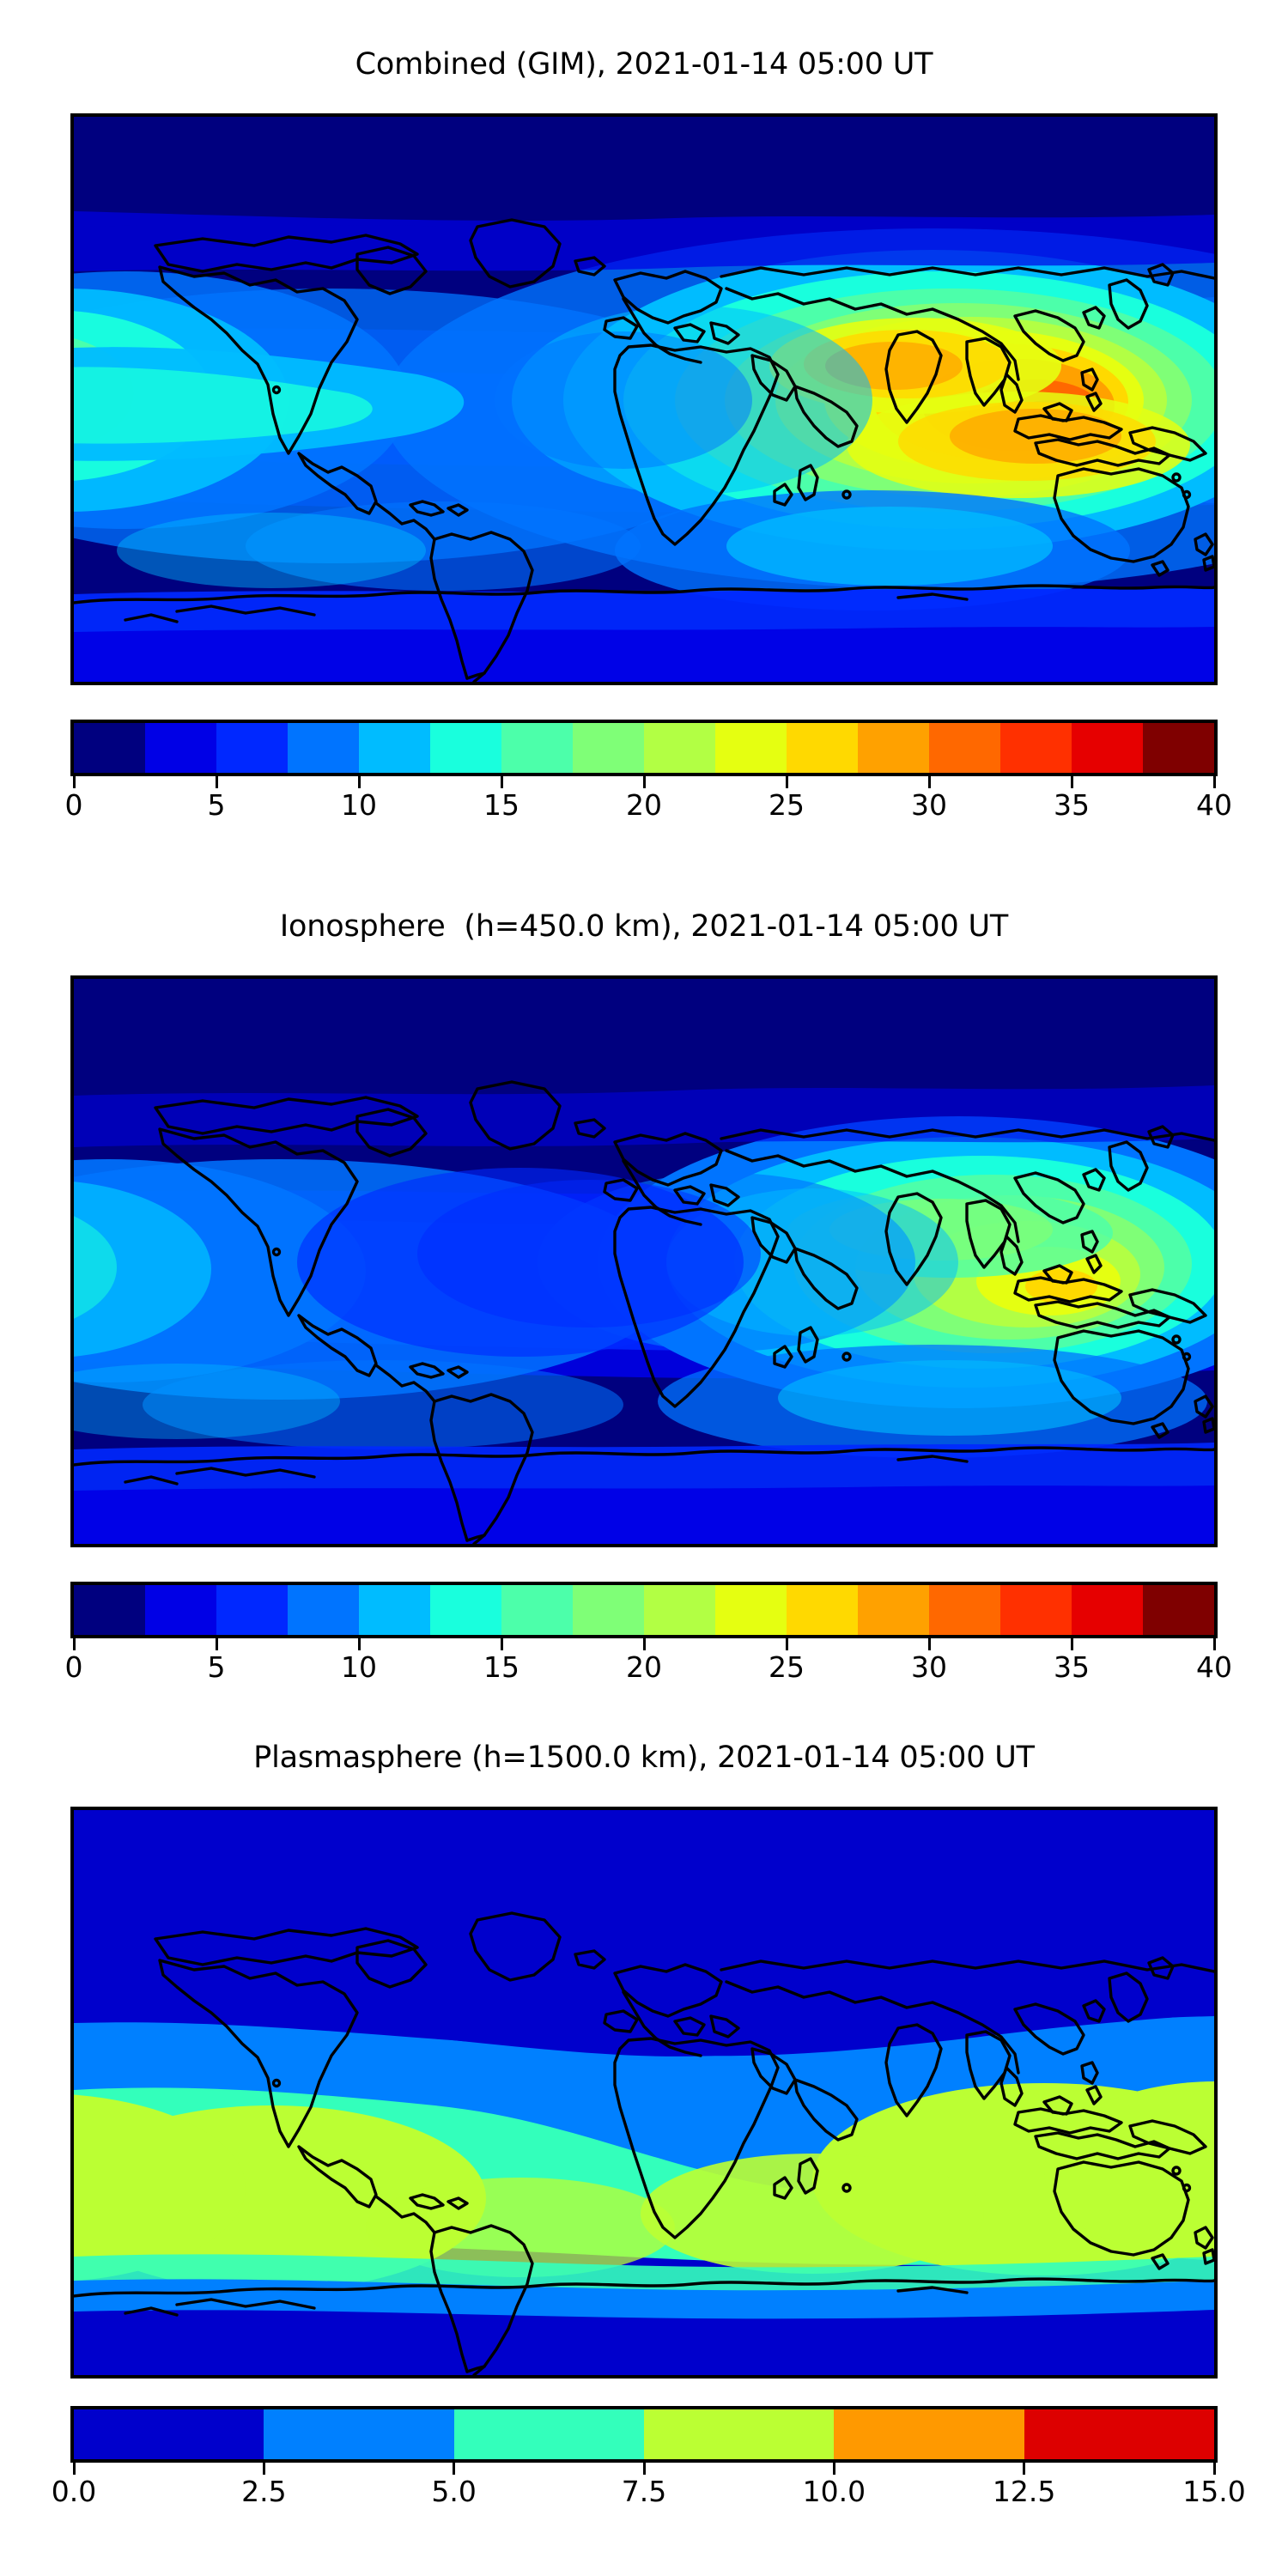 This screenshot has width=1288, height=2576. What do you see at coordinates (644, 2492) in the screenshot?
I see `colorbar-tick-label: 7.5` at bounding box center [644, 2492].